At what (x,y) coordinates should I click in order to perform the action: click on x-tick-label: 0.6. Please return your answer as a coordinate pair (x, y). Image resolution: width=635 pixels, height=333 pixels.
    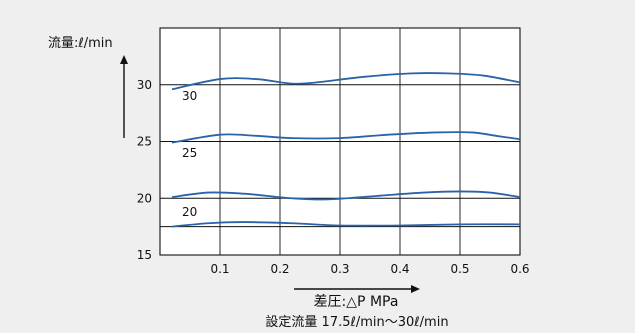
    Looking at the image, I should click on (519, 269).